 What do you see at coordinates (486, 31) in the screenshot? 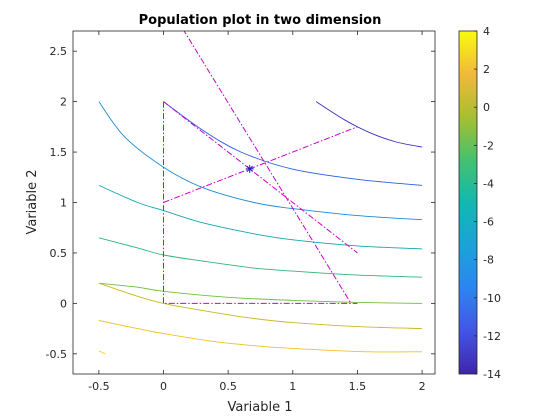
I see `colorbar-tick-label: 4` at bounding box center [486, 31].